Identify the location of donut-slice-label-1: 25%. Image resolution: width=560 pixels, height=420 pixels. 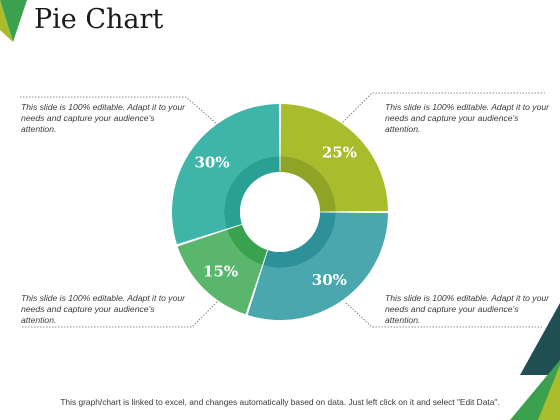
(339, 153).